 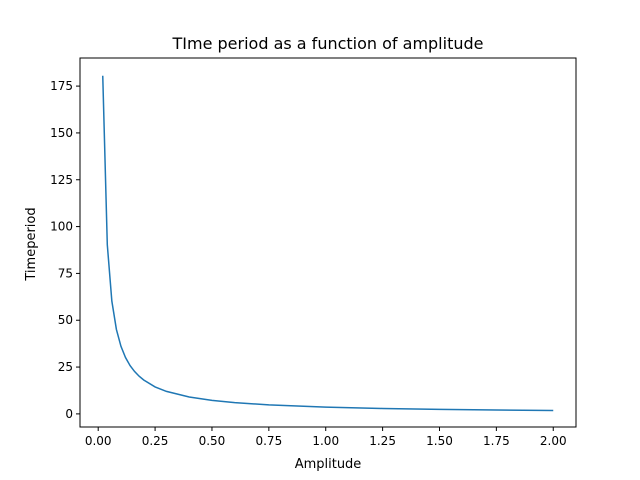 I want to click on x-tick-label: 0.00, so click(x=98, y=441).